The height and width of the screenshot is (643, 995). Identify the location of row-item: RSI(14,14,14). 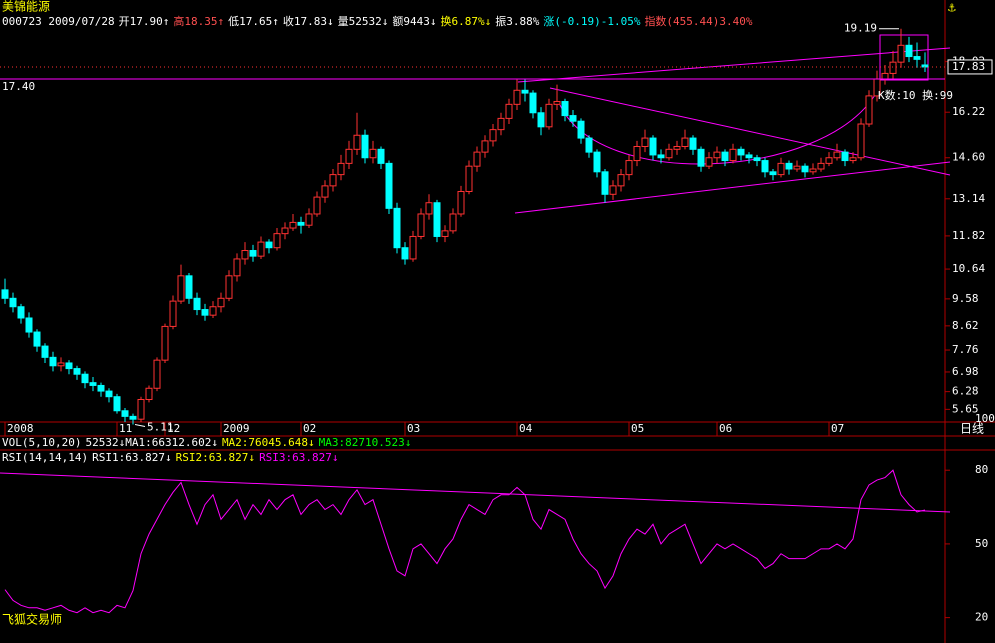
(45, 457).